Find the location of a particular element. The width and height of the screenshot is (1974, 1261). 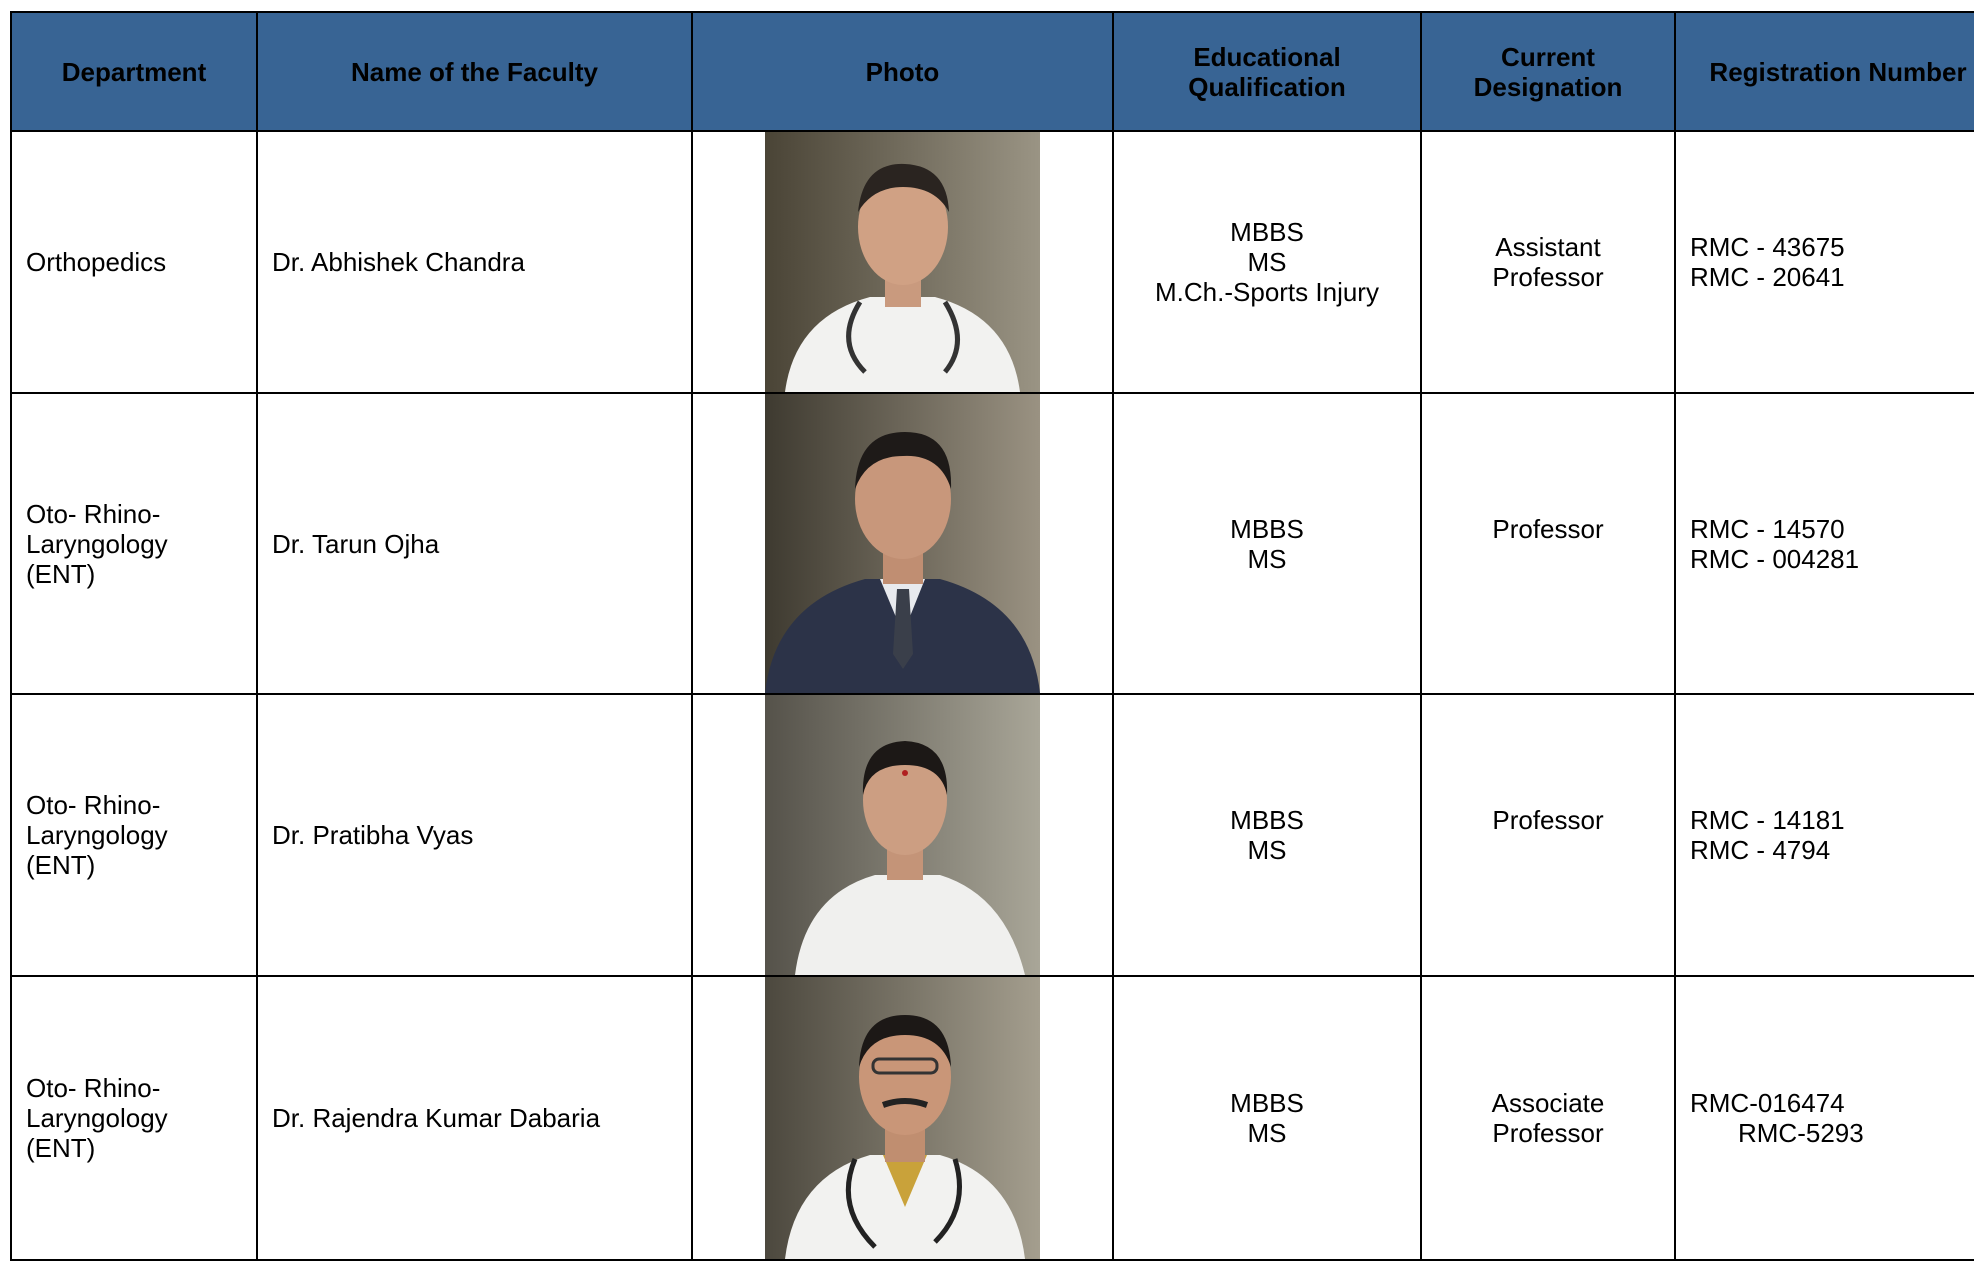

department: Orthopedics is located at coordinates (134, 262).